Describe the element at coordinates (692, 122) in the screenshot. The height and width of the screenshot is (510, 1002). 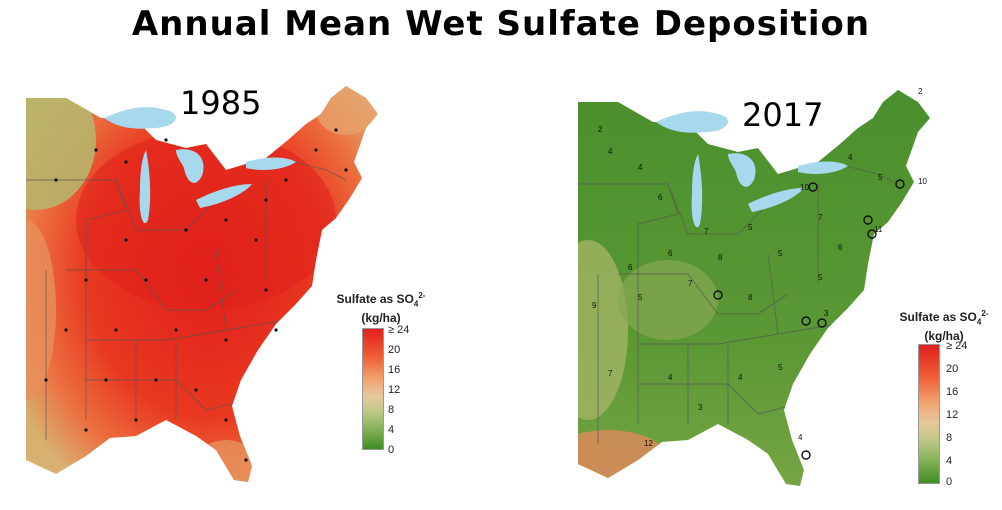
I see `lake-superior-2017` at that location.